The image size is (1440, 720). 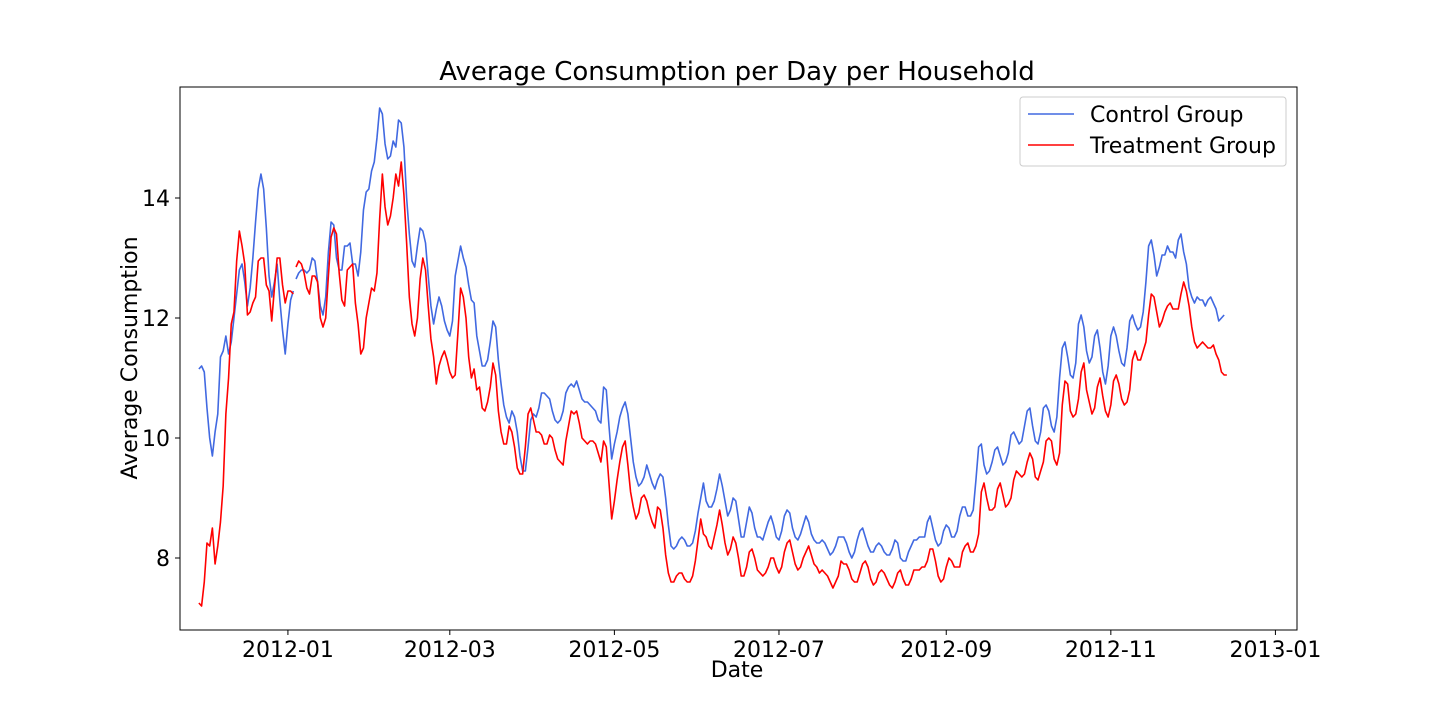 What do you see at coordinates (1167, 115) in the screenshot?
I see `legend-label: Control Group` at bounding box center [1167, 115].